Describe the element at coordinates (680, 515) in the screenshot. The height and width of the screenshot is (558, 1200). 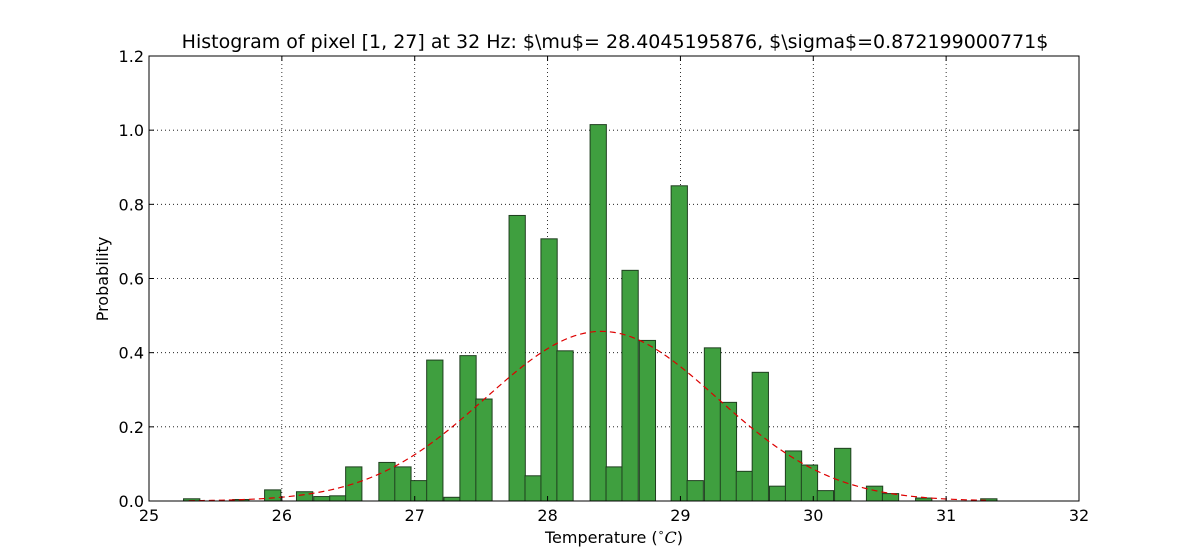
I see `x-tick-label: 29` at that location.